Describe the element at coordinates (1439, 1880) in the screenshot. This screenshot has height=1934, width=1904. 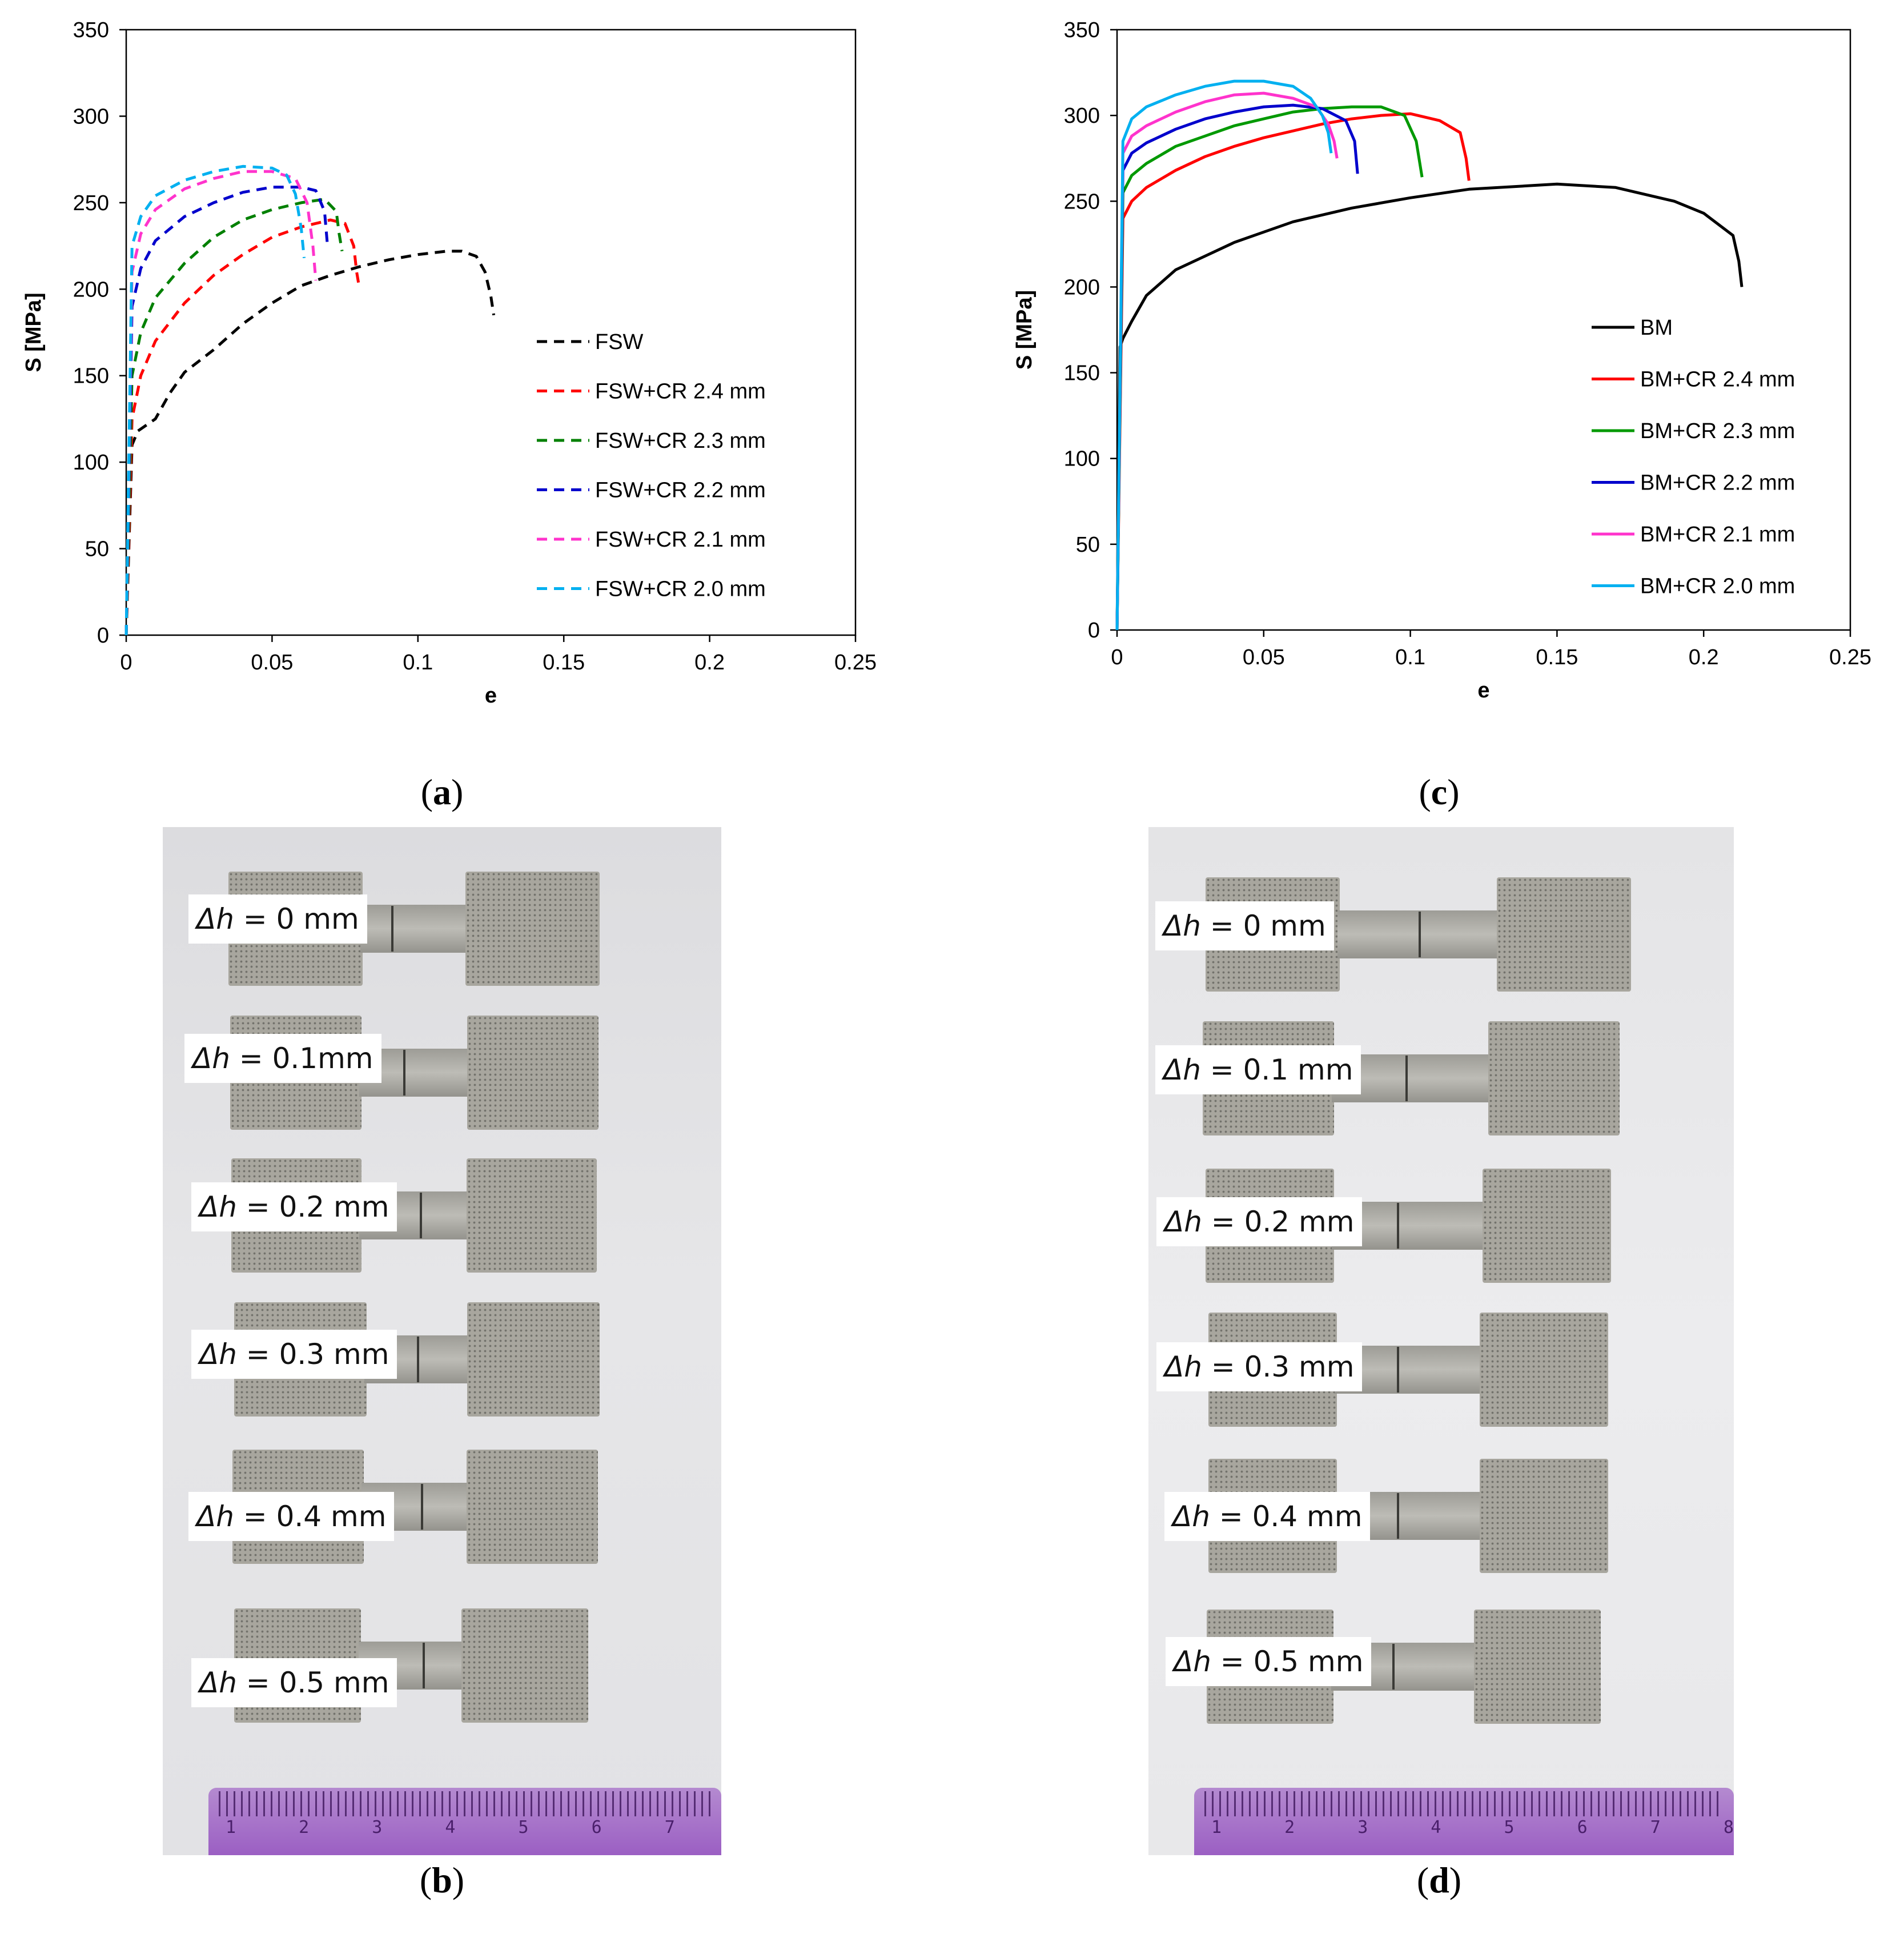
I see `panel-label-d: (d)` at that location.